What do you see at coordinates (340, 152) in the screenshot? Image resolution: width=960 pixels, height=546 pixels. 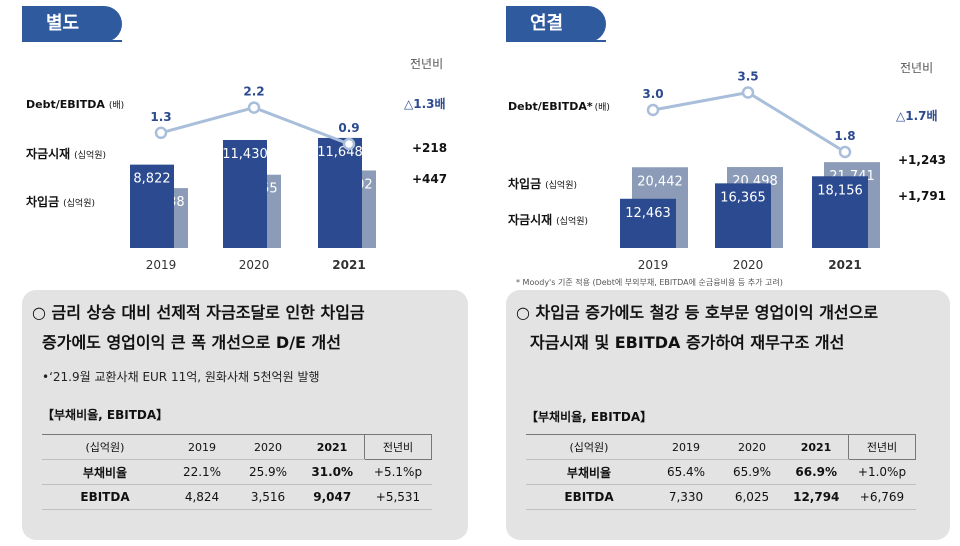 I see `data-label: 11,648` at bounding box center [340, 152].